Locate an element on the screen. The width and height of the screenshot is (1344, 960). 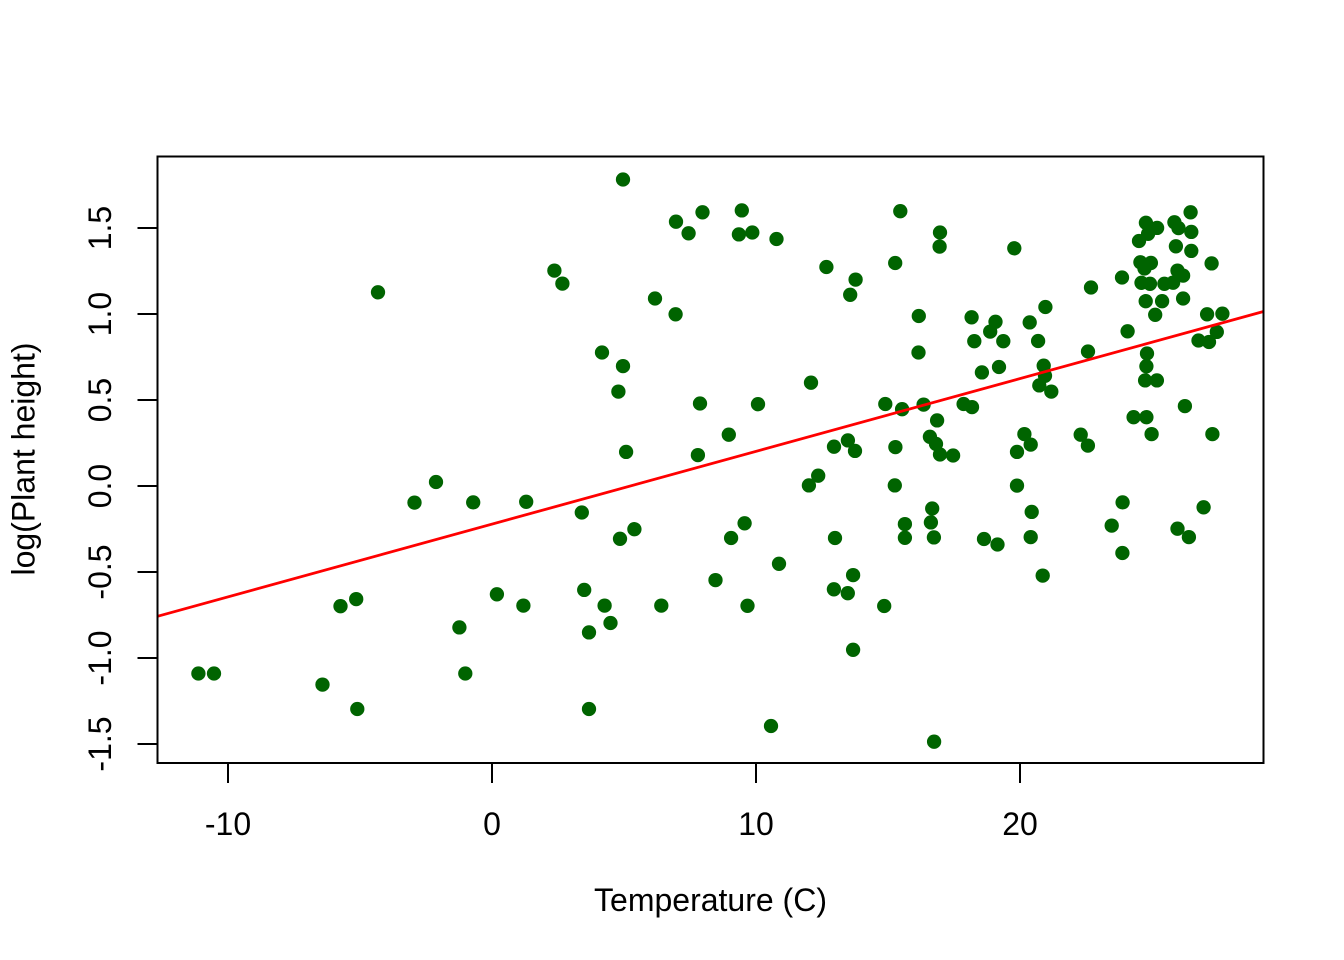
svg-text: -10 is located at coordinates (228, 824).